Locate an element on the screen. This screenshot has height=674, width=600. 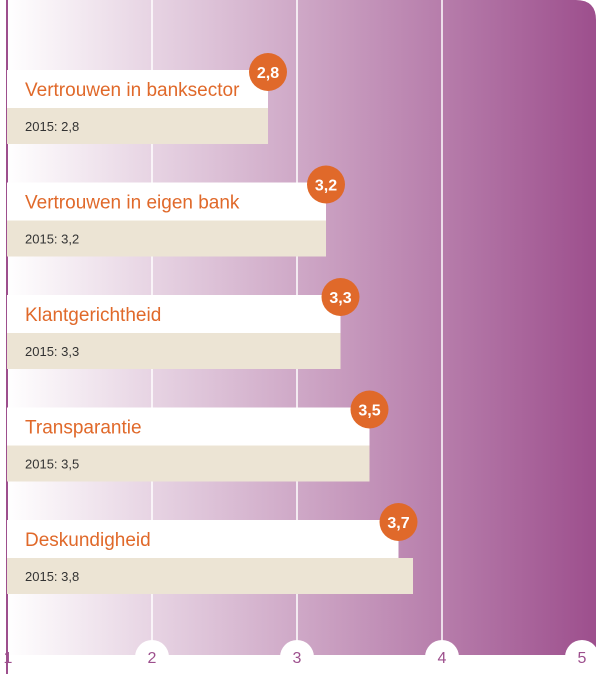
value-badge-label: 2,8 is located at coordinates (268, 73).